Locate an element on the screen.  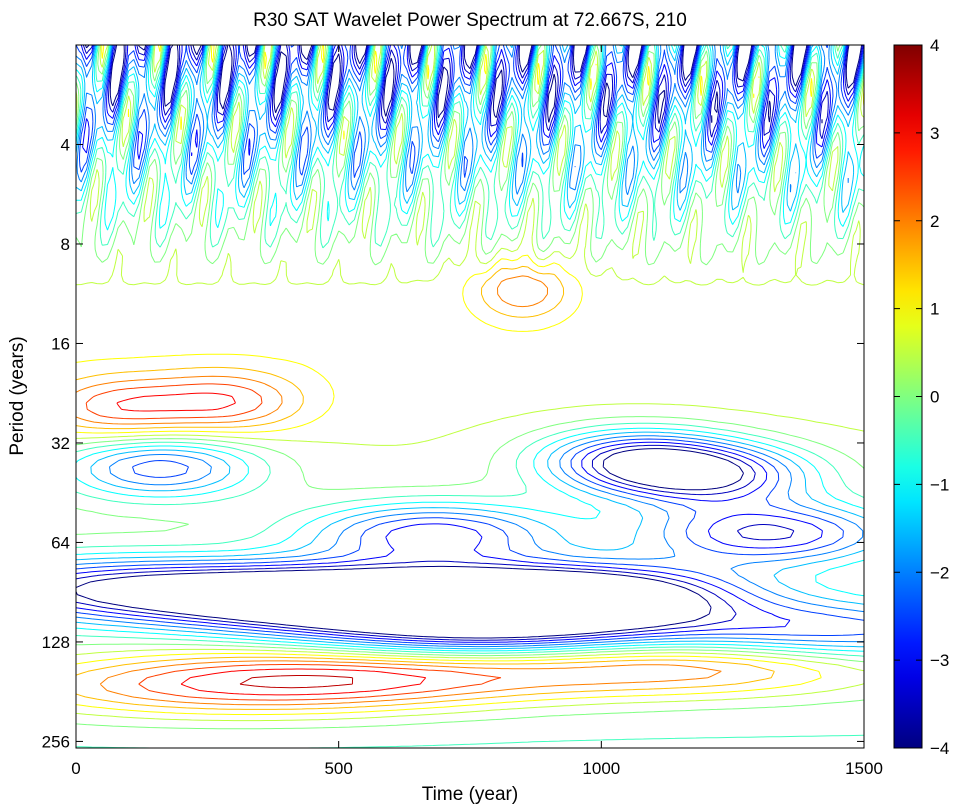
colorbar-tick-label: 2 is located at coordinates (934, 221).